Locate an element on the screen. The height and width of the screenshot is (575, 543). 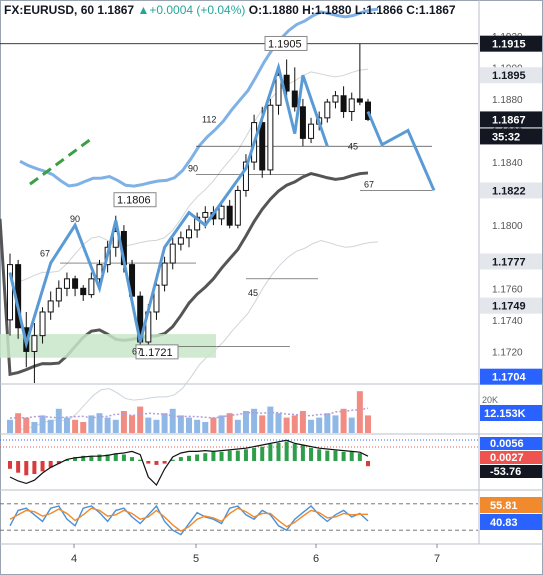
symbol-label: FX:EURUSD is located at coordinates (39, 10).